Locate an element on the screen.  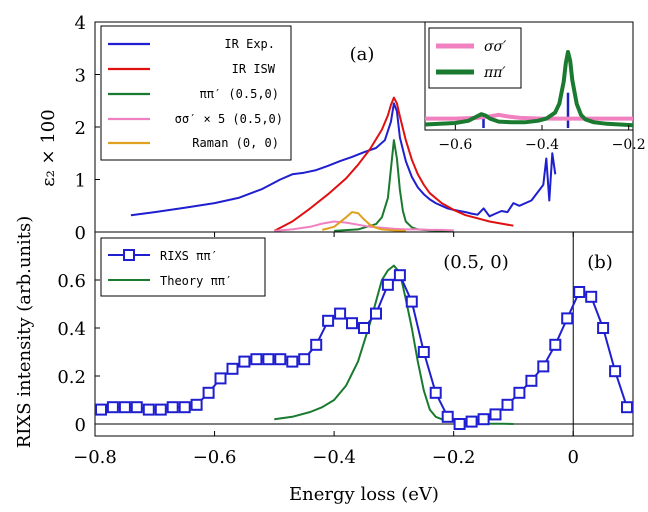
panel-a-label: (a) is located at coordinates (362, 54).